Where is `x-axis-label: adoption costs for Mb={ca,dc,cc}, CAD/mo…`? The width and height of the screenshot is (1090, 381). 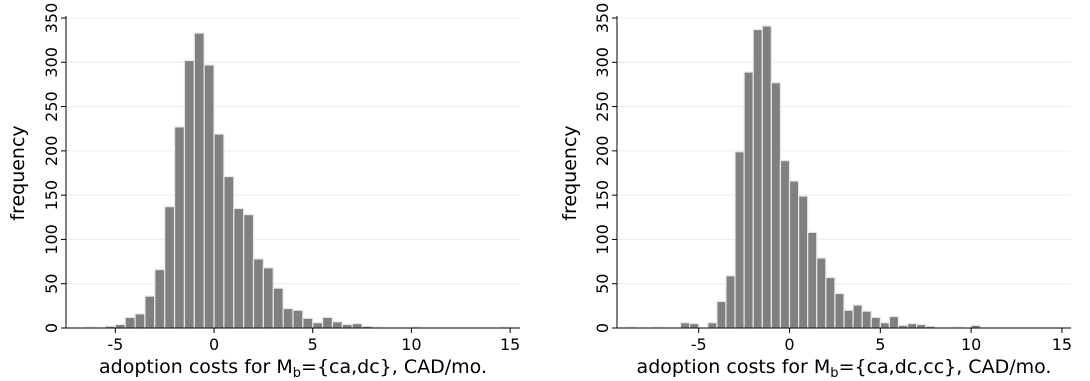
x-axis-label: adoption costs for Mb={ca,dc,cc}, CAD/mo… is located at coordinates (844, 368).